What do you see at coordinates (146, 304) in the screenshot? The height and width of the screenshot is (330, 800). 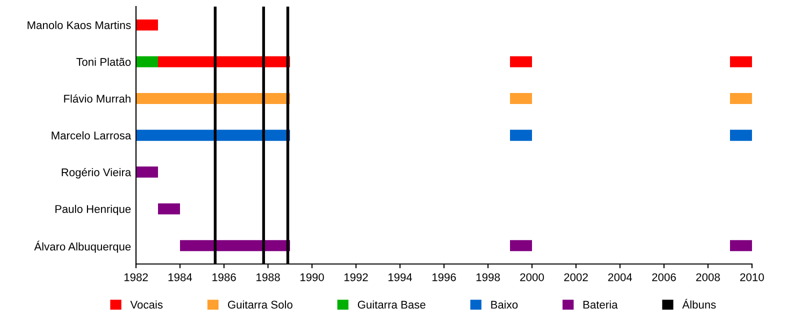 I see `legend-label: Vocais` at bounding box center [146, 304].